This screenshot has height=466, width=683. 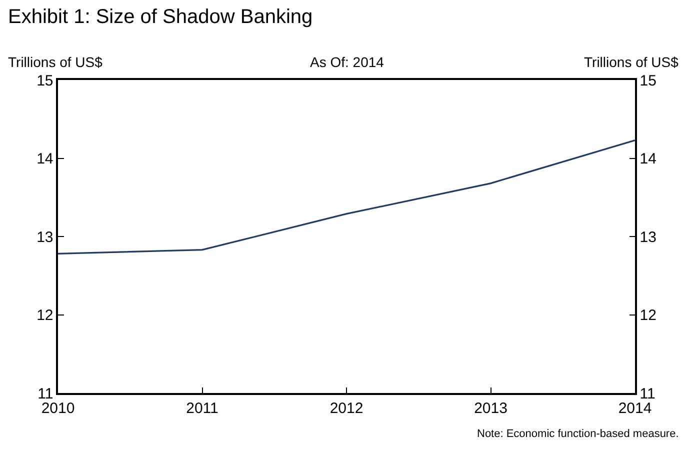 I want to click on y2-tick-label: 12, so click(x=648, y=315).